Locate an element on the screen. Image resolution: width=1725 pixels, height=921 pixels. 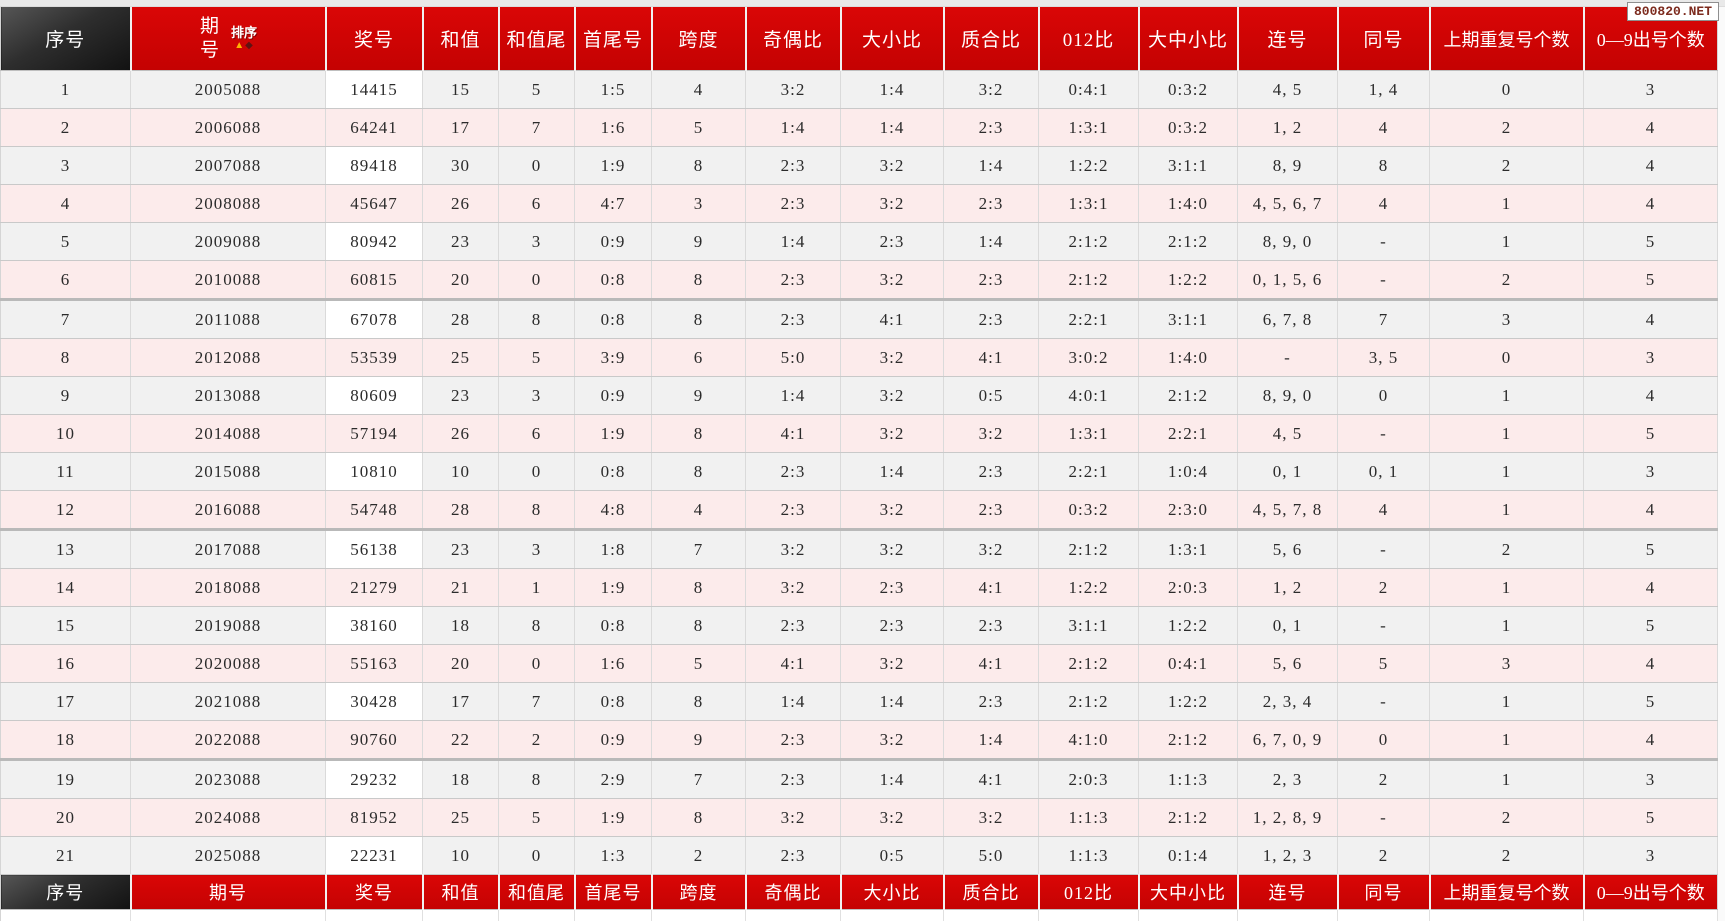
sort-asc-icon: ▲ is located at coordinates (239, 45).